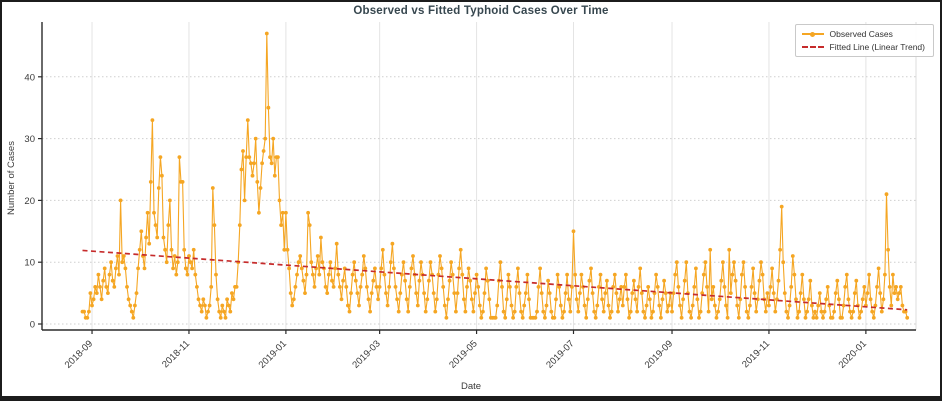 This screenshot has height=401, width=942. What do you see at coordinates (812, 47) in the screenshot?
I see `fitted-line-swatch-icon` at bounding box center [812, 47].